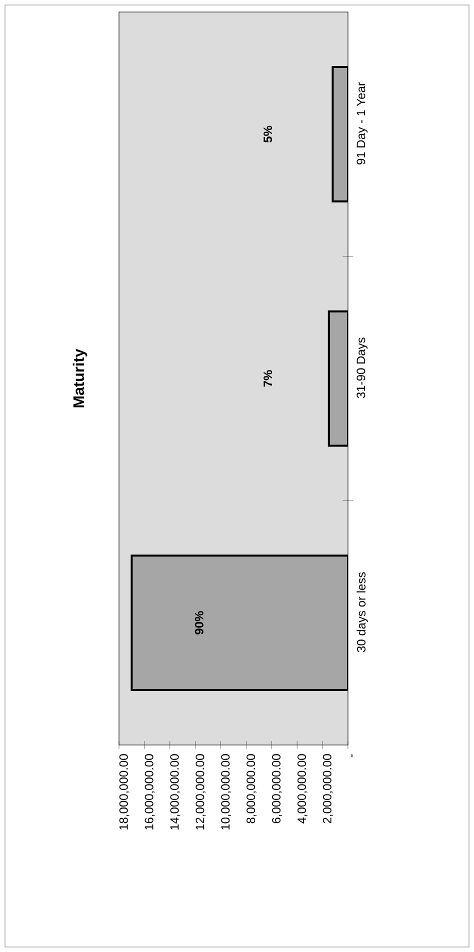 Image resolution: width=474 pixels, height=952 pixels. What do you see at coordinates (302, 789) in the screenshot?
I see `x-tick-label: 4,000,000.00` at bounding box center [302, 789].